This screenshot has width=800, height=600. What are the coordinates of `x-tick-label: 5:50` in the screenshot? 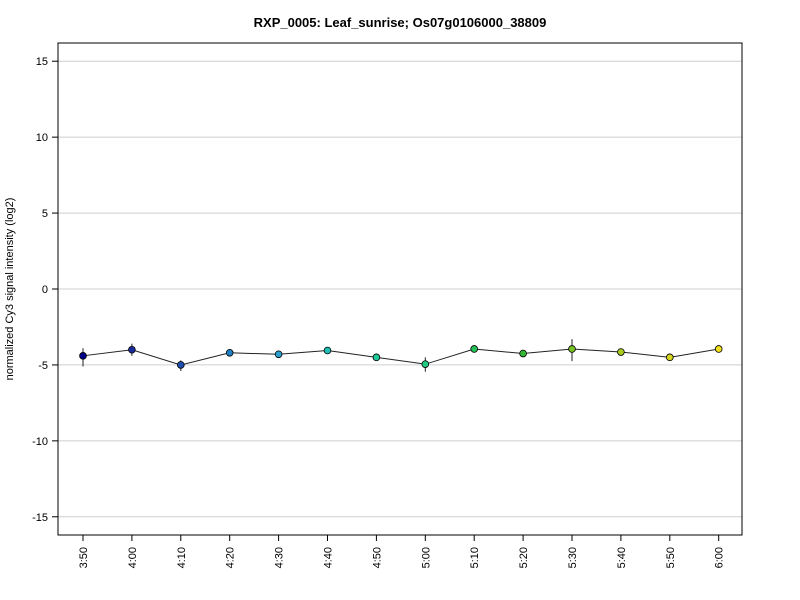 It's located at (671, 557).